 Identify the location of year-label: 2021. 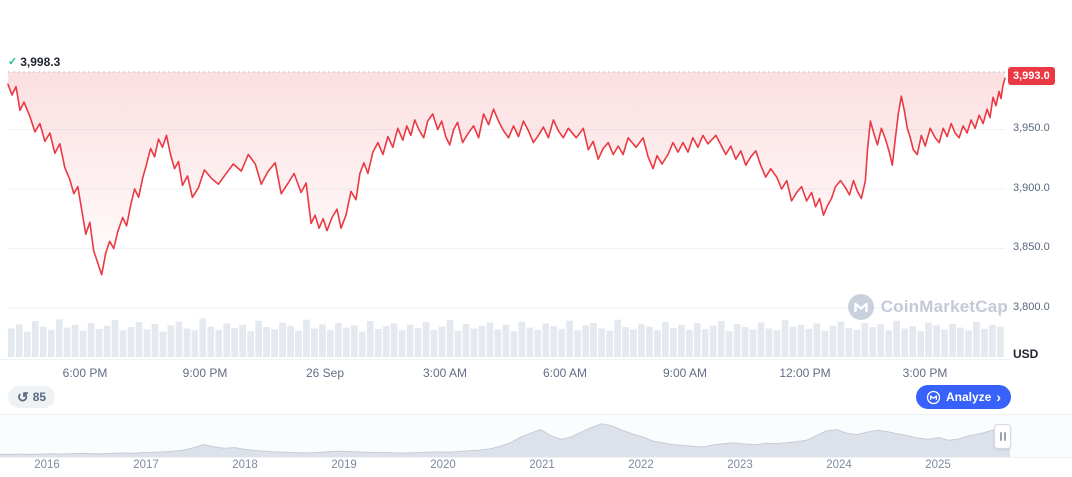
(542, 465).